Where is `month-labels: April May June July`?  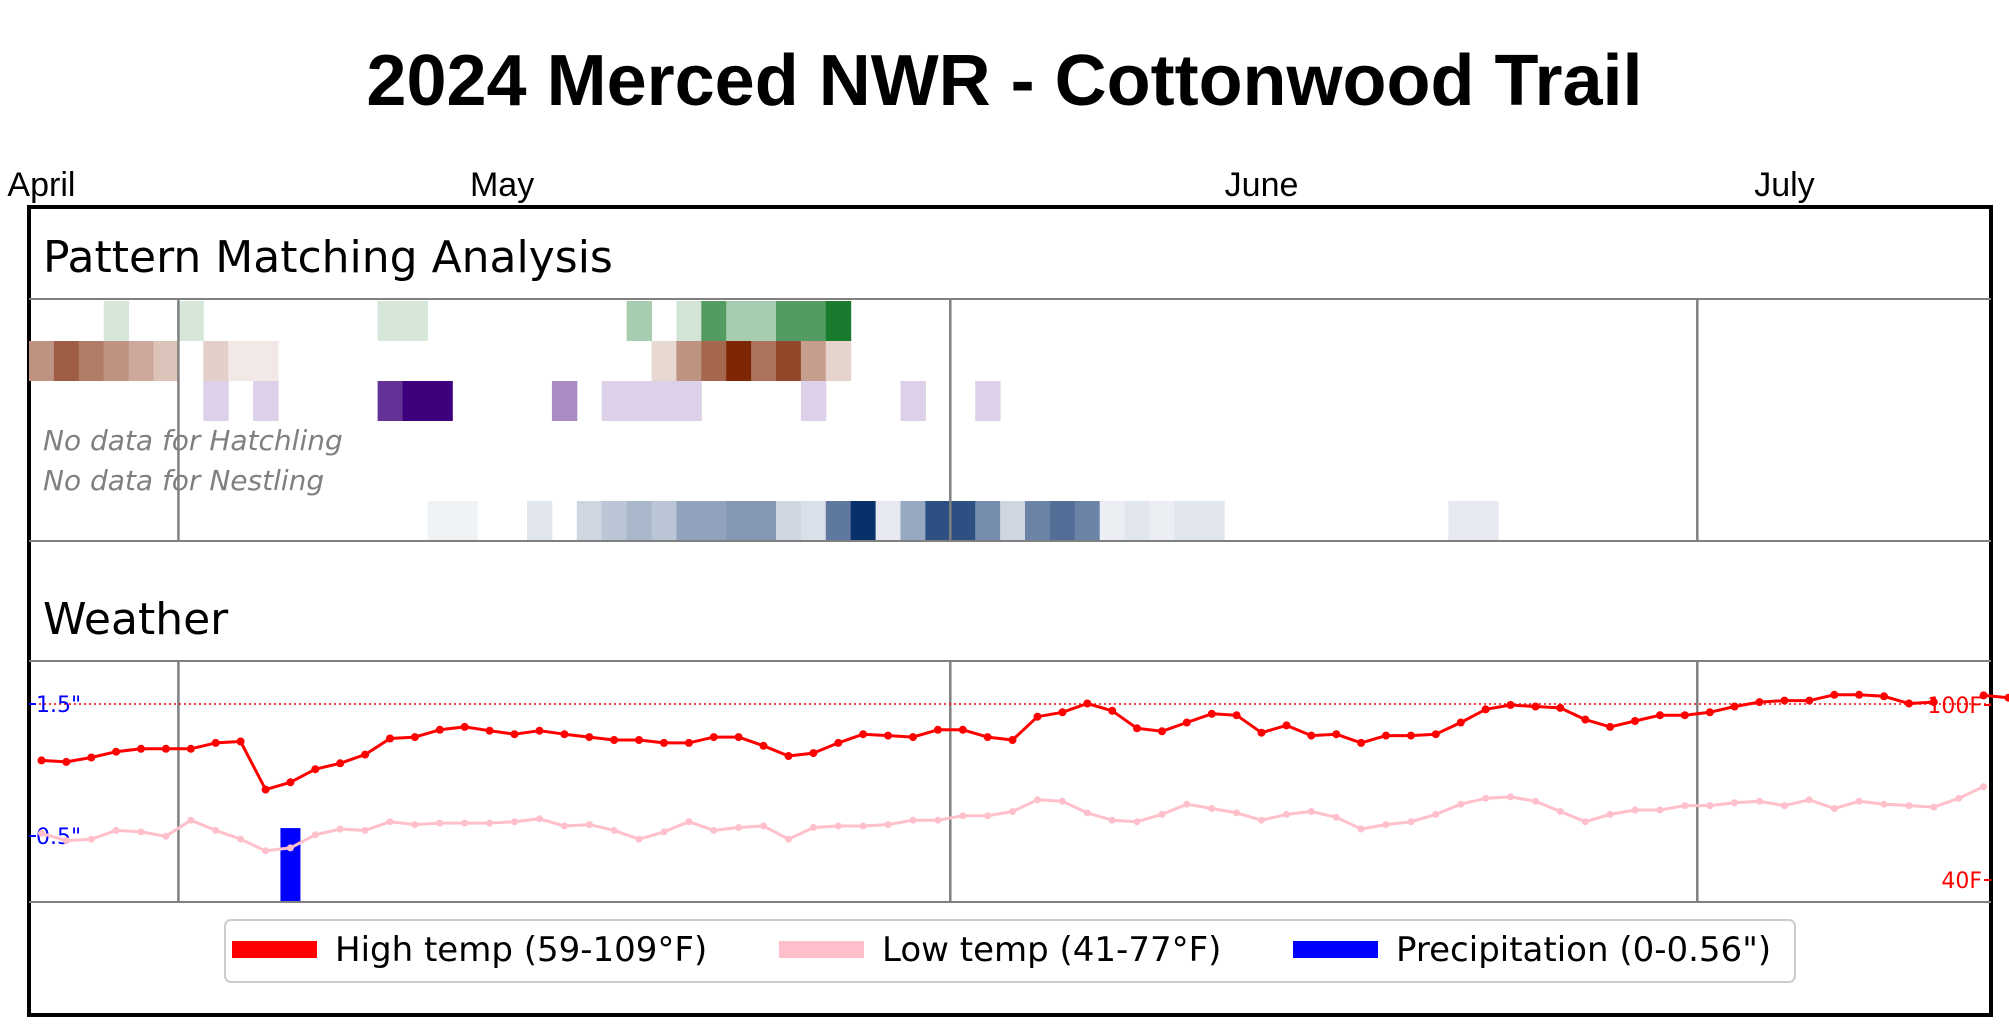
month-labels: April May June July is located at coordinates (910, 185).